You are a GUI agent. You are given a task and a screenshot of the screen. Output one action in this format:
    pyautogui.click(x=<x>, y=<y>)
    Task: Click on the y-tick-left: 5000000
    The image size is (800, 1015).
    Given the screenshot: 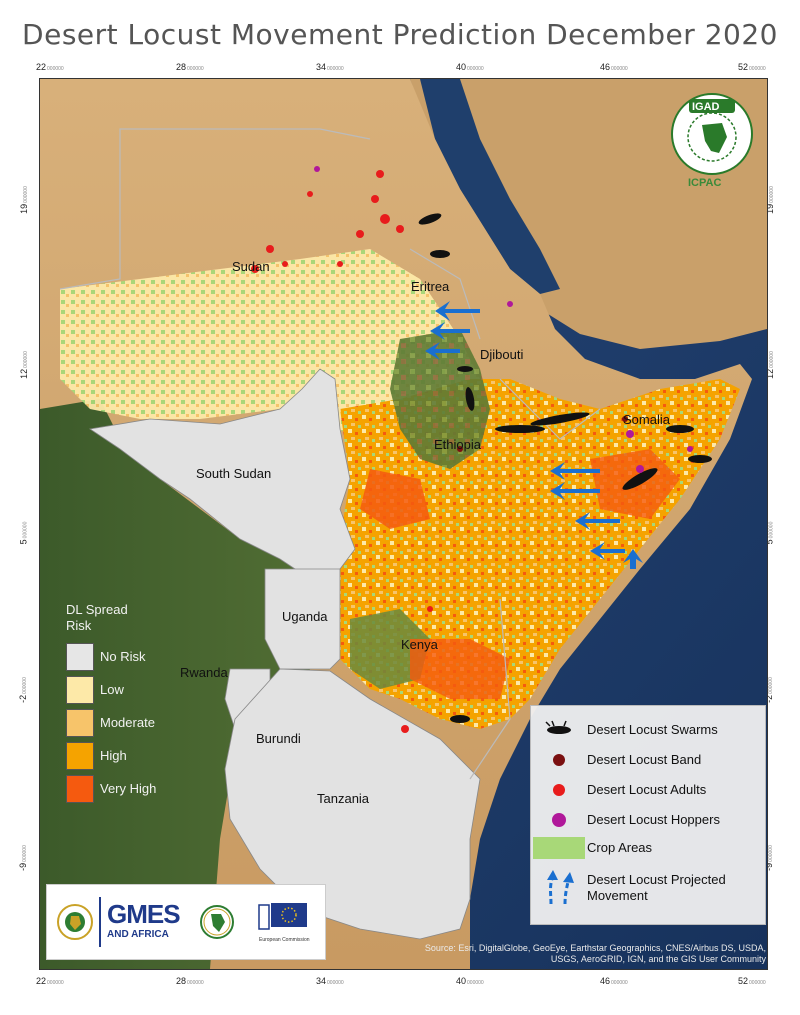 What is the action you would take?
    pyautogui.click(x=23, y=533)
    